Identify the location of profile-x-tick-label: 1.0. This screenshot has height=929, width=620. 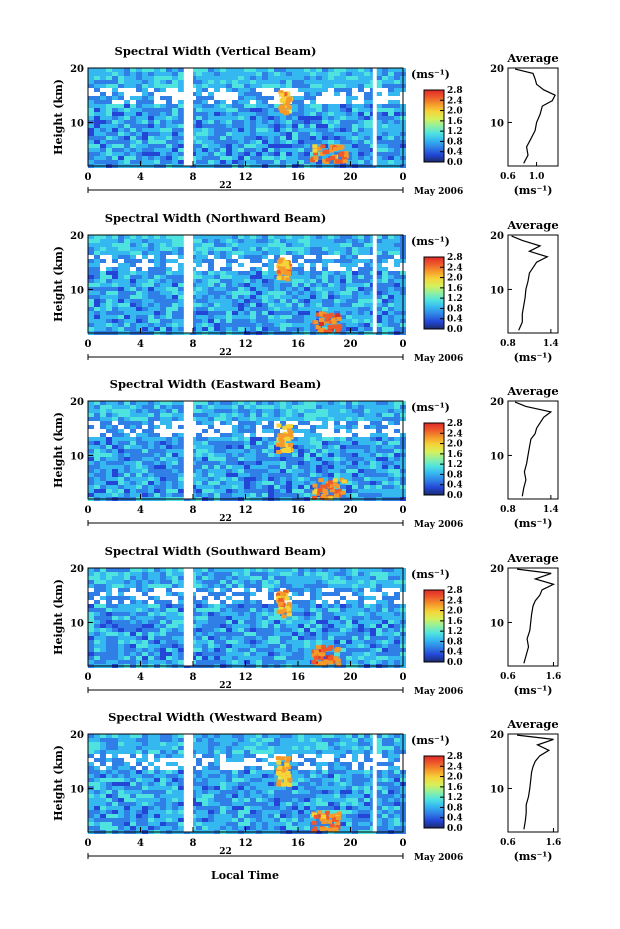
(537, 177).